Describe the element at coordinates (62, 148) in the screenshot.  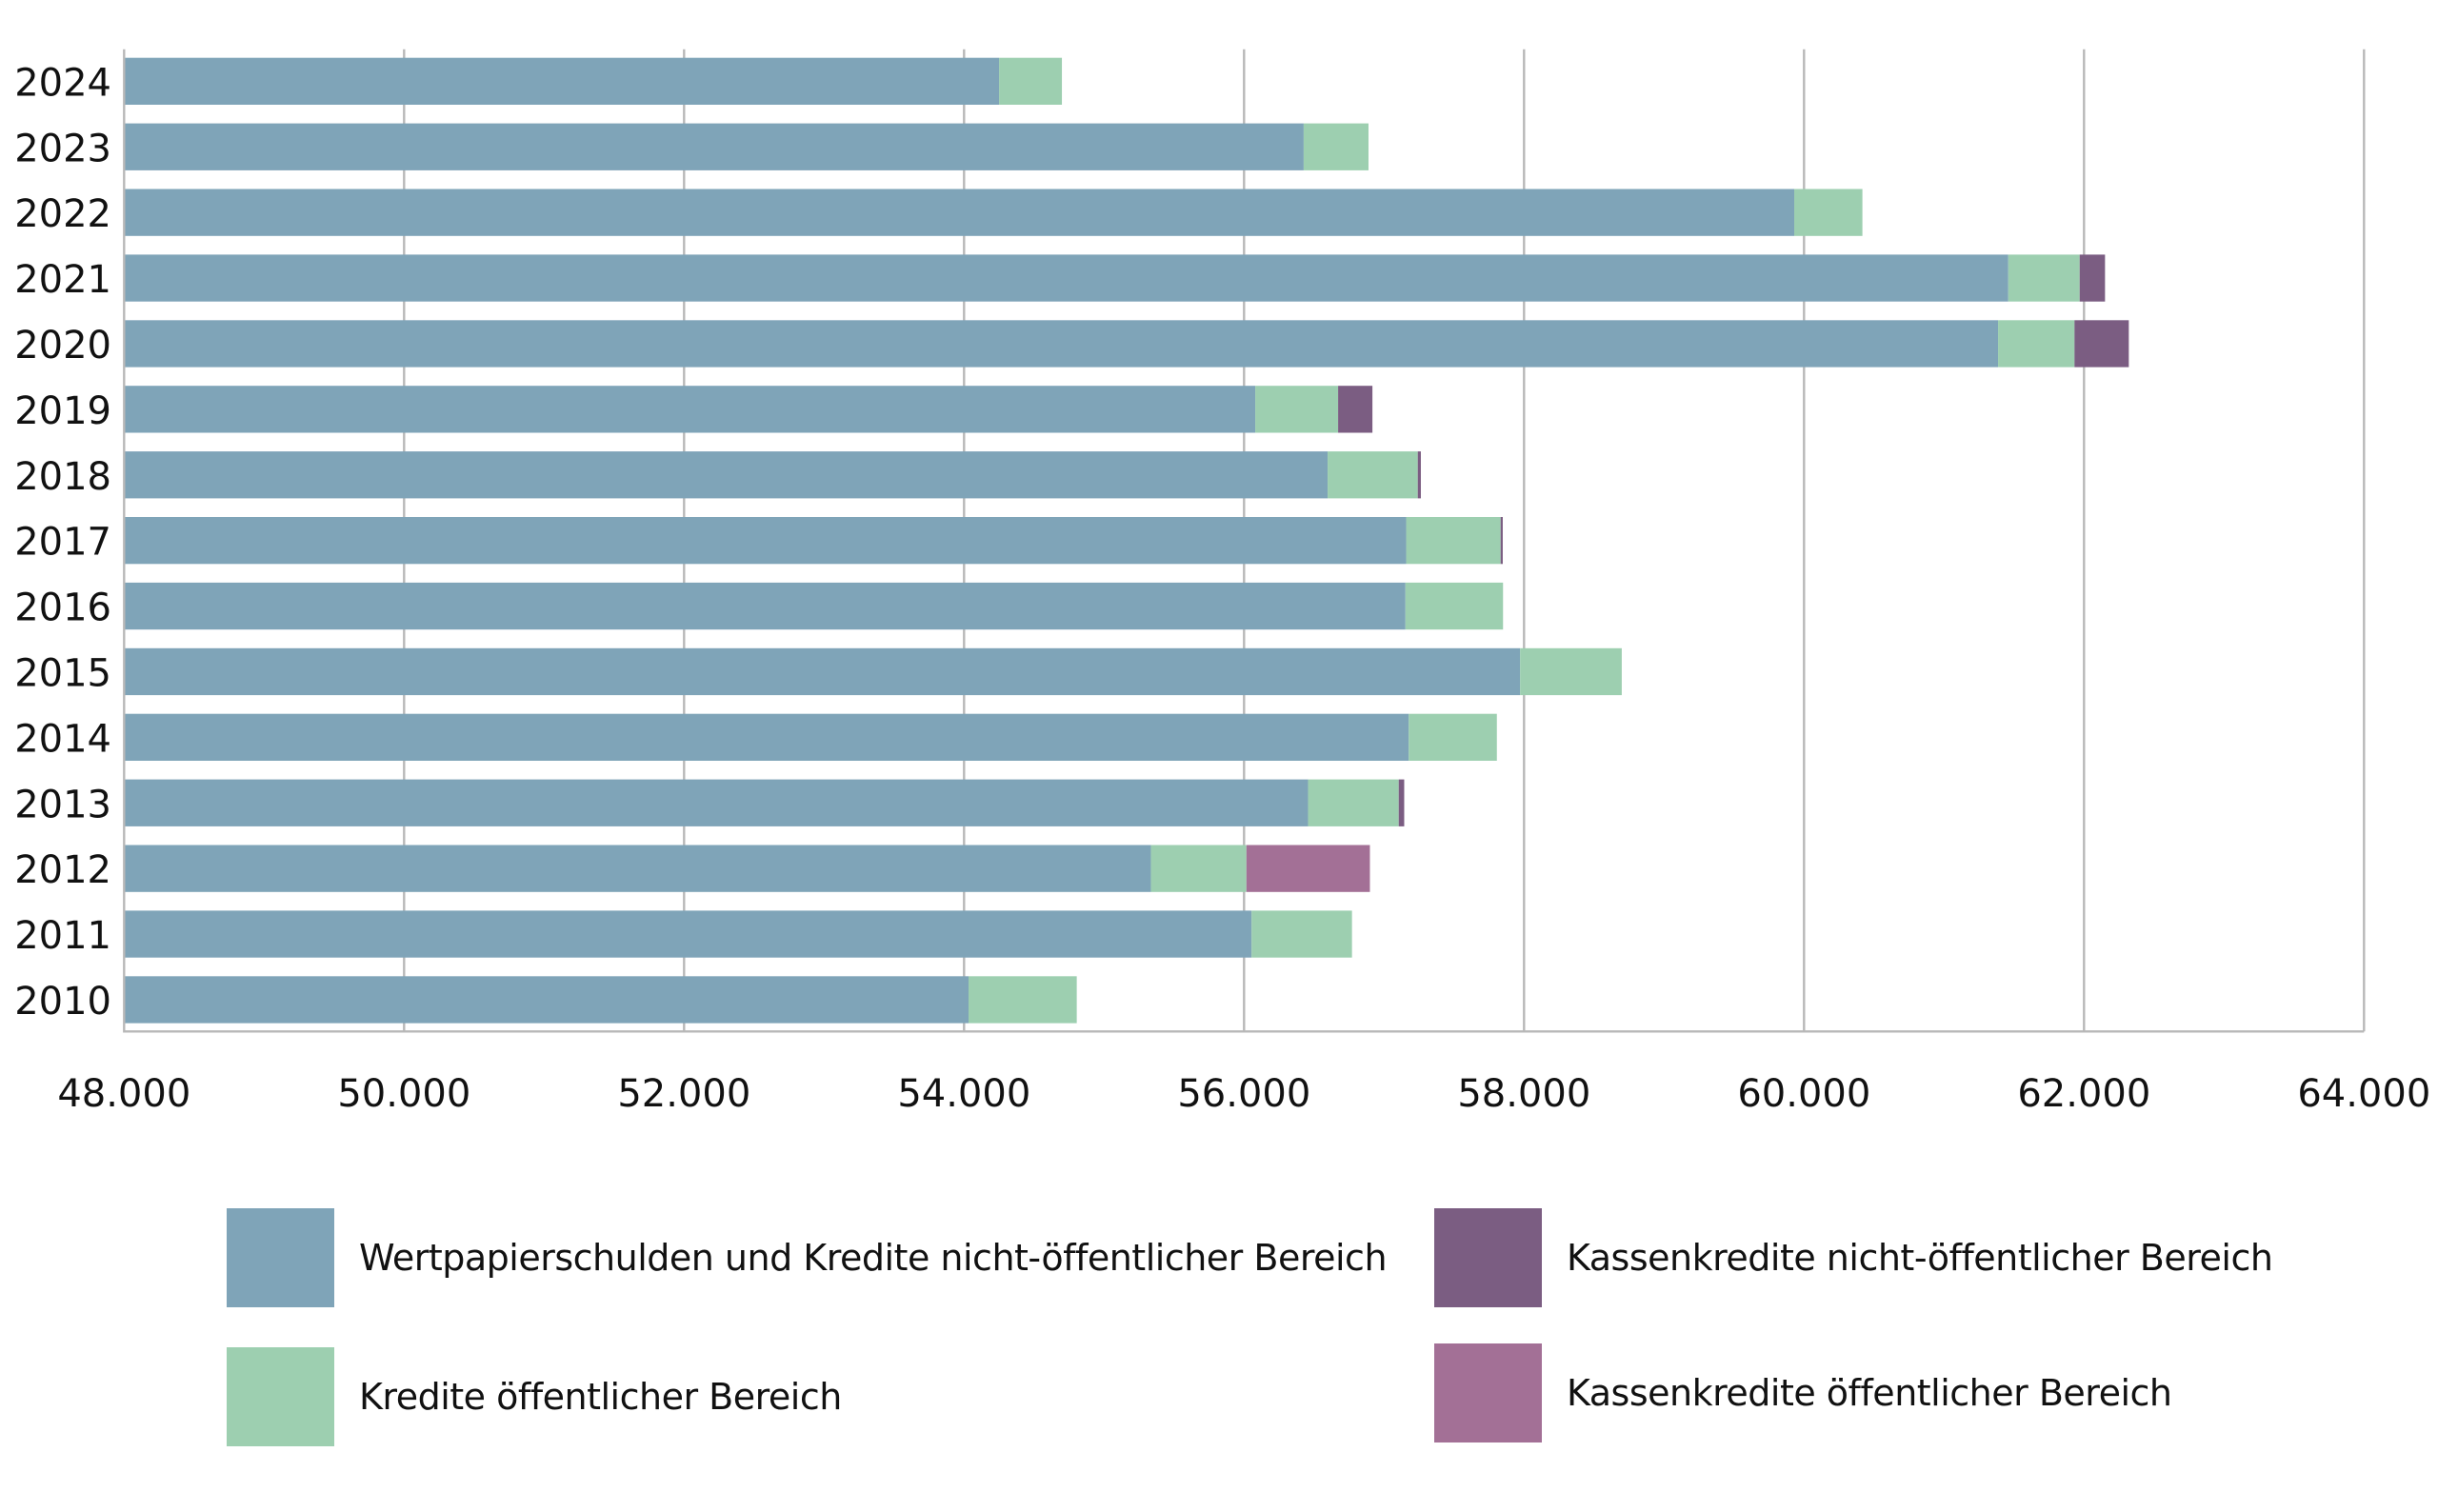
I see `y-category-label: 2023` at that location.